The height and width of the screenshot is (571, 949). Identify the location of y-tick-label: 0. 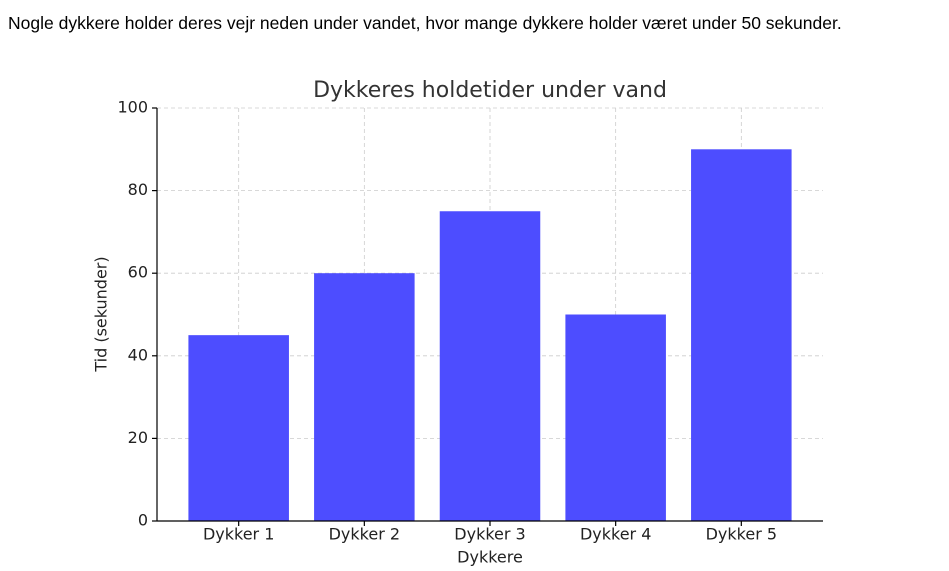
(143, 520).